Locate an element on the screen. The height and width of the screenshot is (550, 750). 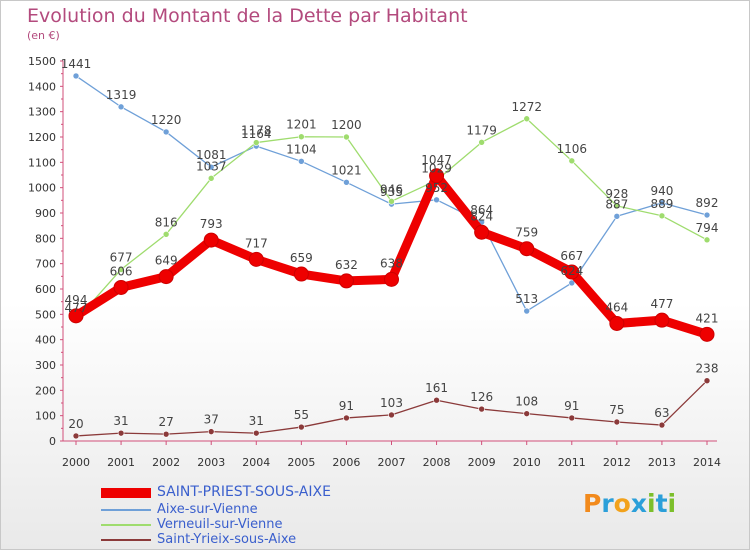
data-label: 513 is located at coordinates (526, 299).